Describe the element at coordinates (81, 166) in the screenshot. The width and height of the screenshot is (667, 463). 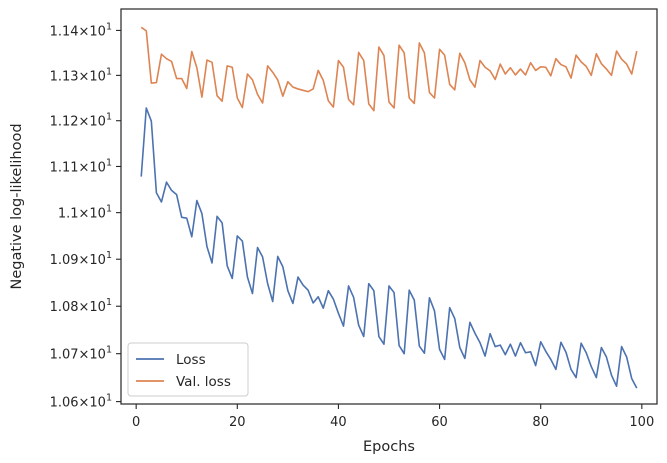
I see `y-tick-label: 1.11×10¹` at that location.